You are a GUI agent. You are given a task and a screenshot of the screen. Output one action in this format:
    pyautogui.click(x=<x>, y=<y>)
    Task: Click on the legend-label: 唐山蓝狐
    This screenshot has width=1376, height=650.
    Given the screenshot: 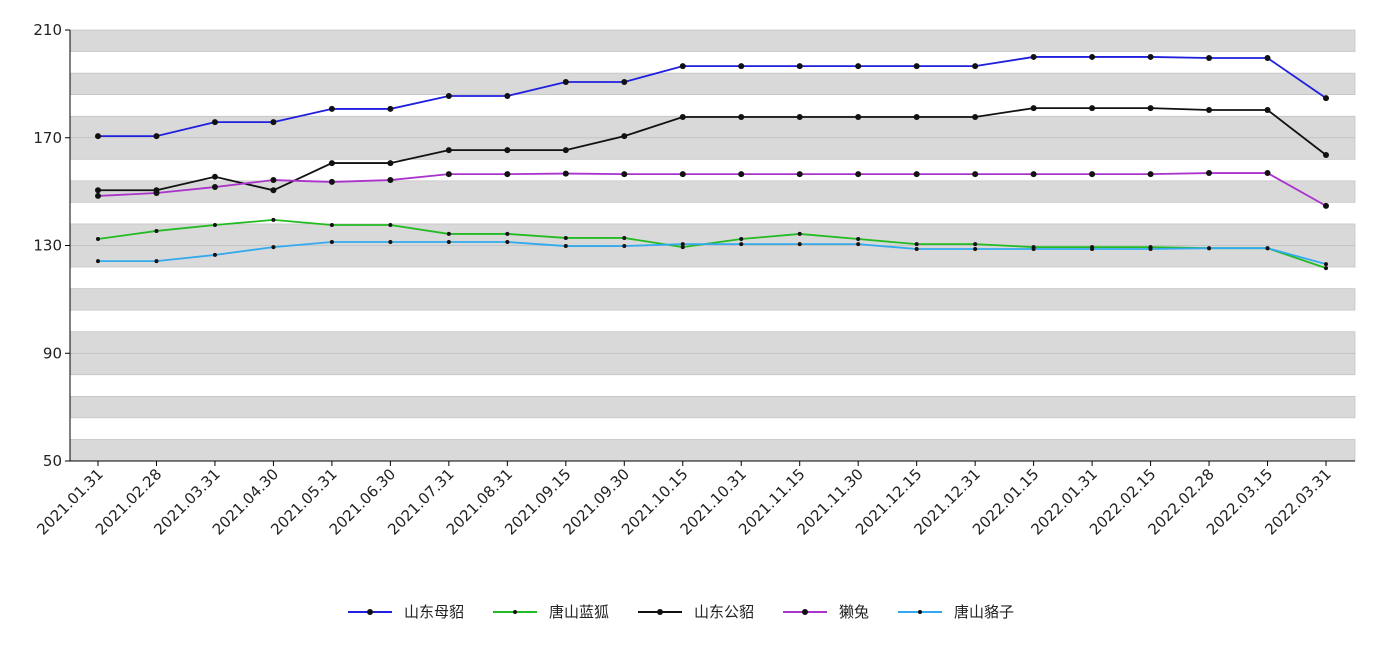 What is the action you would take?
    pyautogui.click(x=579, y=612)
    